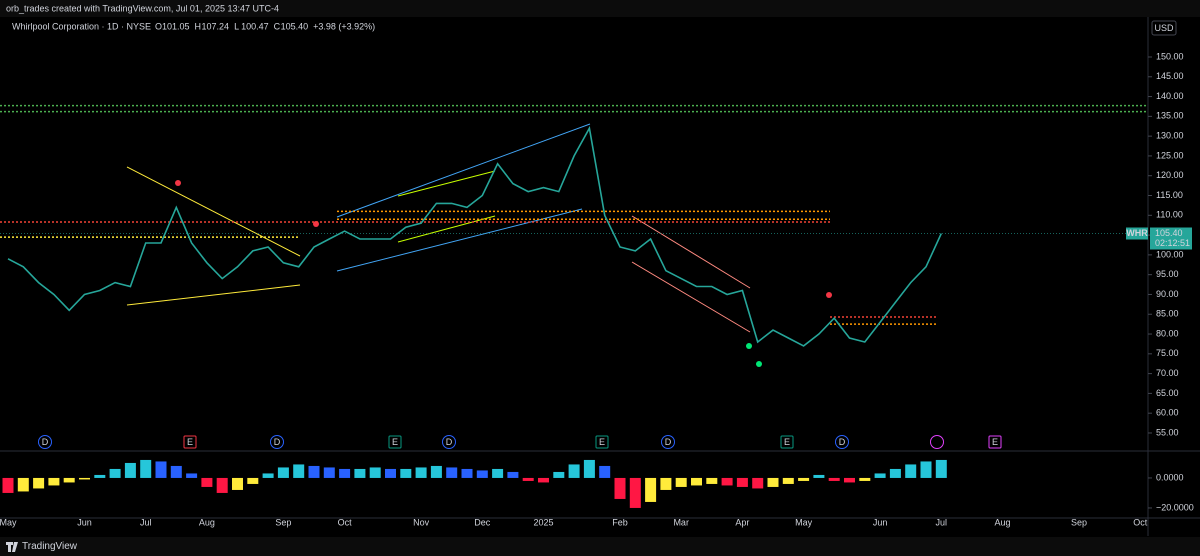 This screenshot has height=556, width=1200. What do you see at coordinates (344, 26) in the screenshot?
I see `price-change: +3.98 (+3.92%)` at bounding box center [344, 26].